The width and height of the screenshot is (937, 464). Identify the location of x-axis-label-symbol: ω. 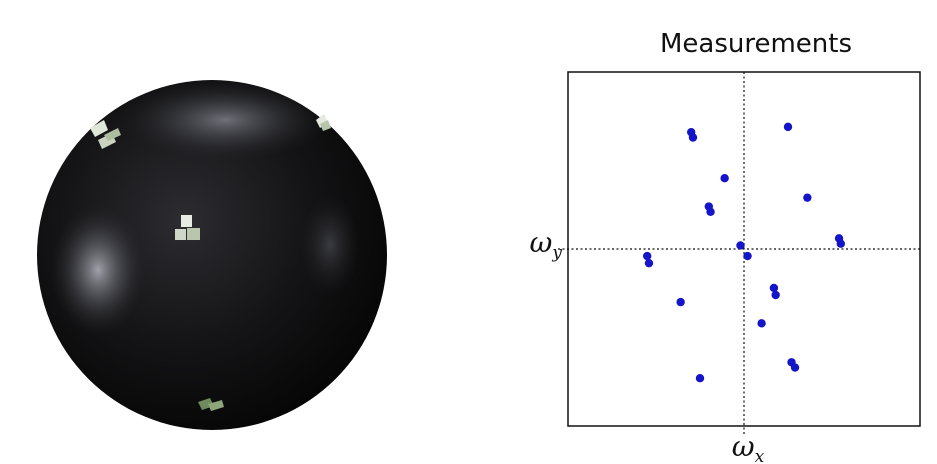
(743, 446).